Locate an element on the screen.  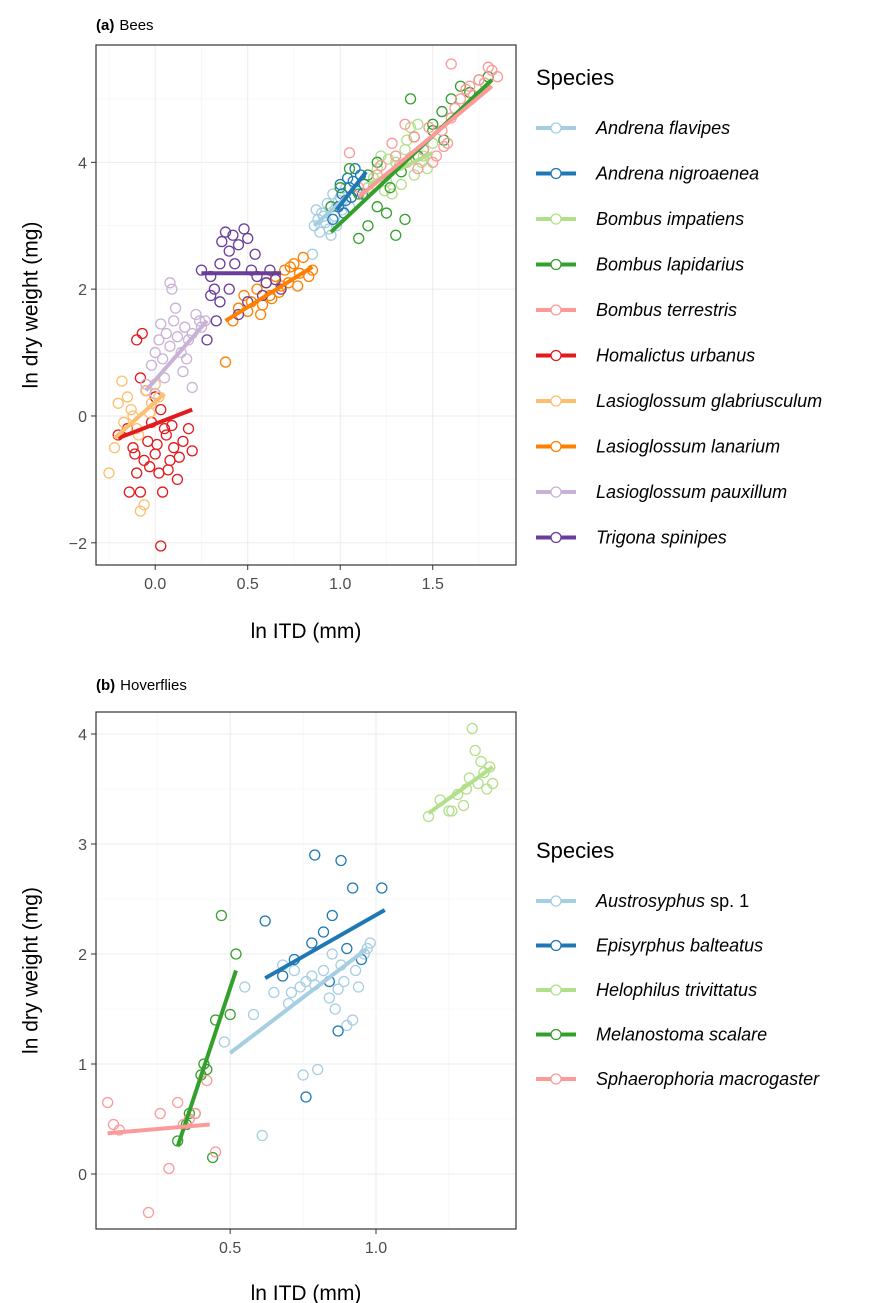
fit-line-episyrphus-balteatus is located at coordinates (325, 944).